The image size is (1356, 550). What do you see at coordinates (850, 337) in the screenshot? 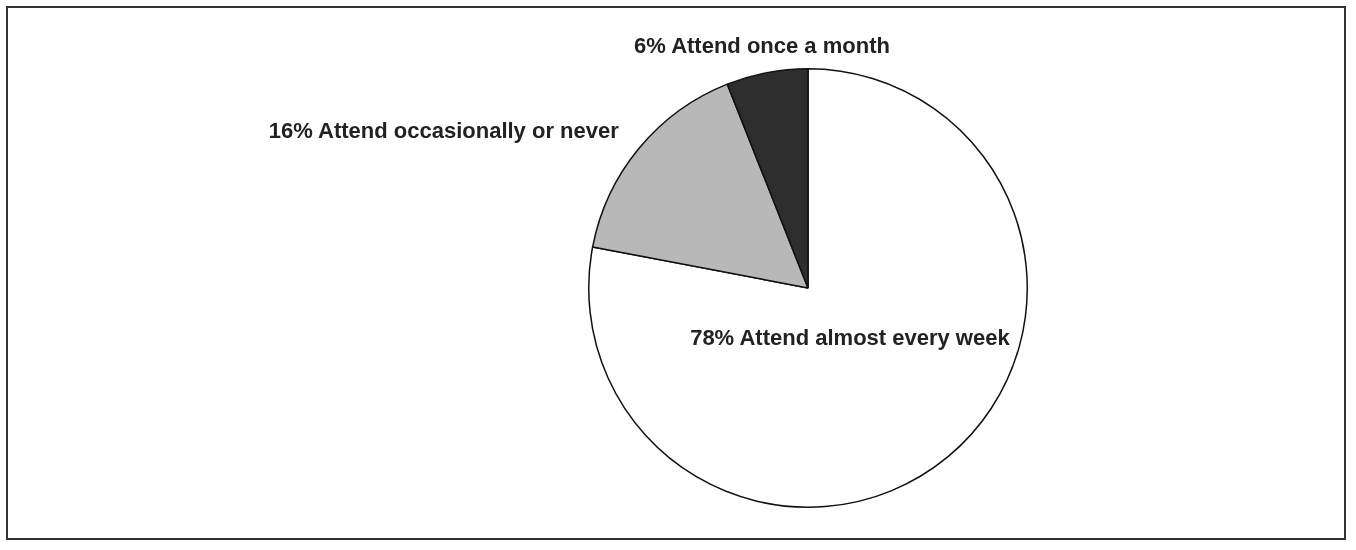
I see `slice-label: 78% Attend almost every week` at bounding box center [850, 337].